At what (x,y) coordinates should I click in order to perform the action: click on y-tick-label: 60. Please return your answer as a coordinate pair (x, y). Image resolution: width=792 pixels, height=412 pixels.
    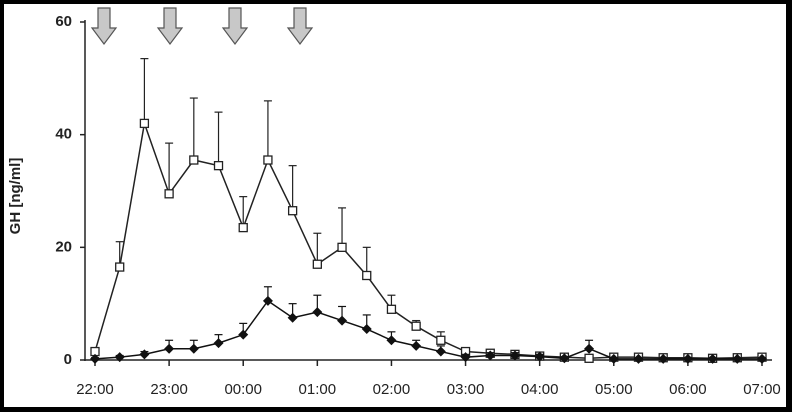
    Looking at the image, I should click on (63, 21).